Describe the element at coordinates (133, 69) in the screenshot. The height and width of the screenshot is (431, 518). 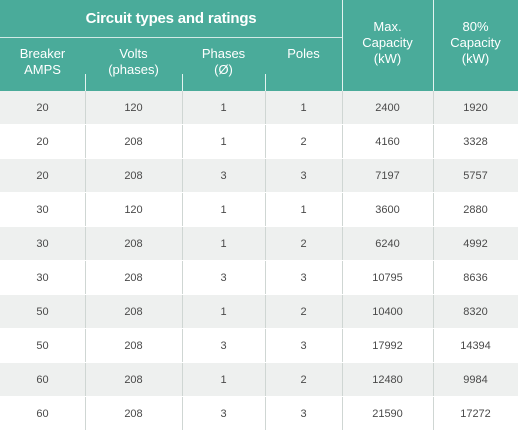
I see `col-header-line: (phases)` at that location.